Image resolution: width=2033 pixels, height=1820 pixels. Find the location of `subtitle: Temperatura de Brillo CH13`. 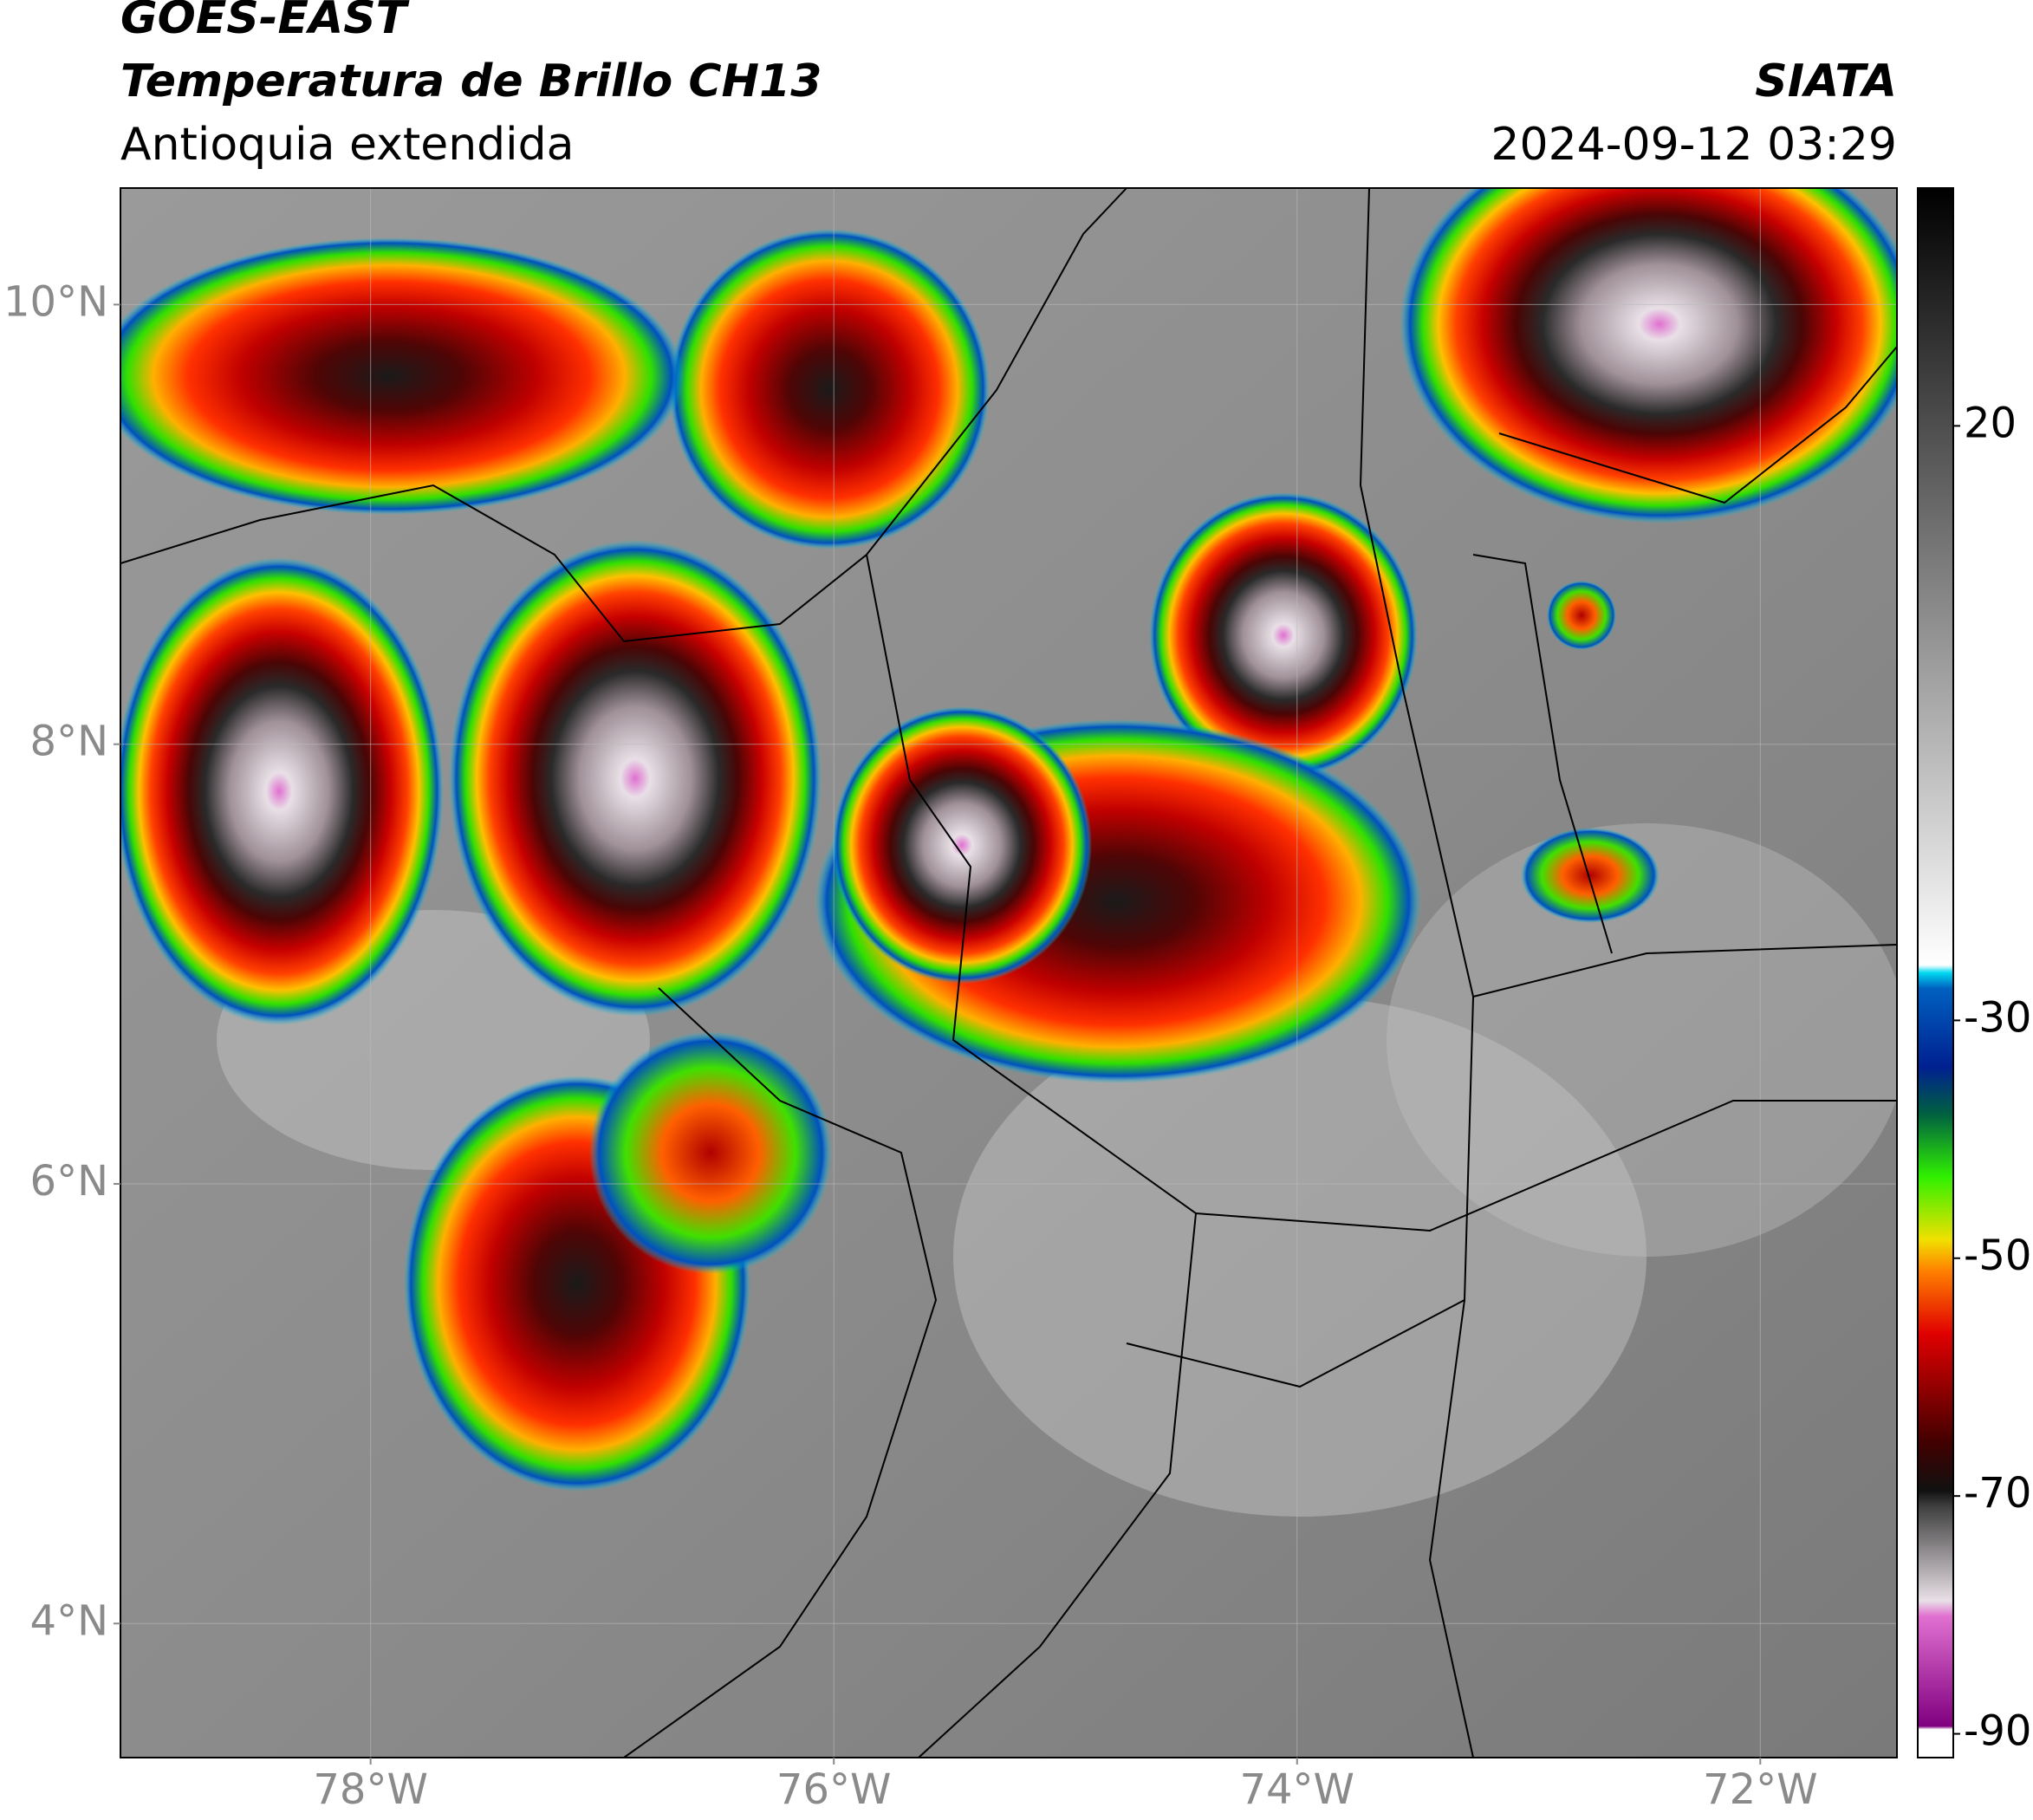

subtitle: Temperatura de Brillo CH13 is located at coordinates (471, 81).